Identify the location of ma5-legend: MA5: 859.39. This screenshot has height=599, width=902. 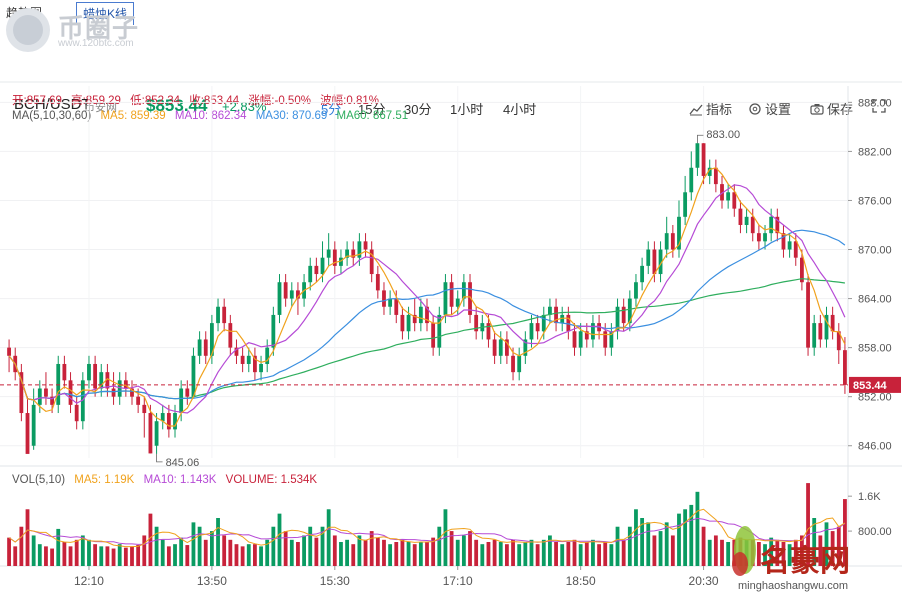
(133, 116).